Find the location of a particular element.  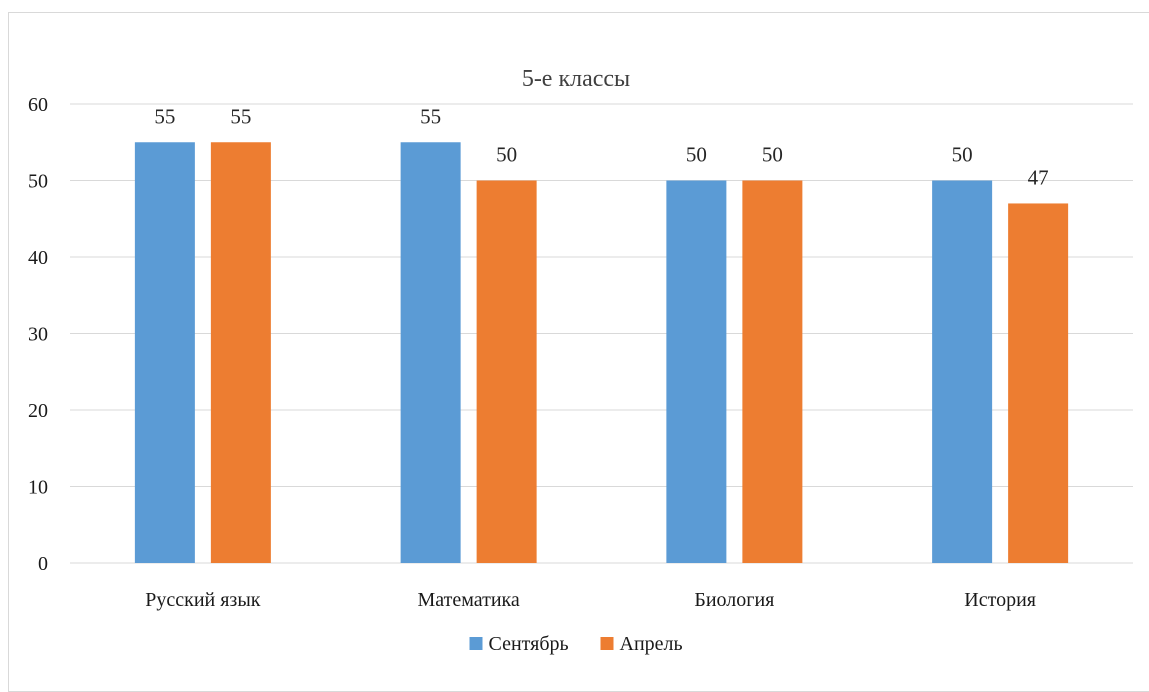

y-tick-label: 50 is located at coordinates (38, 182).